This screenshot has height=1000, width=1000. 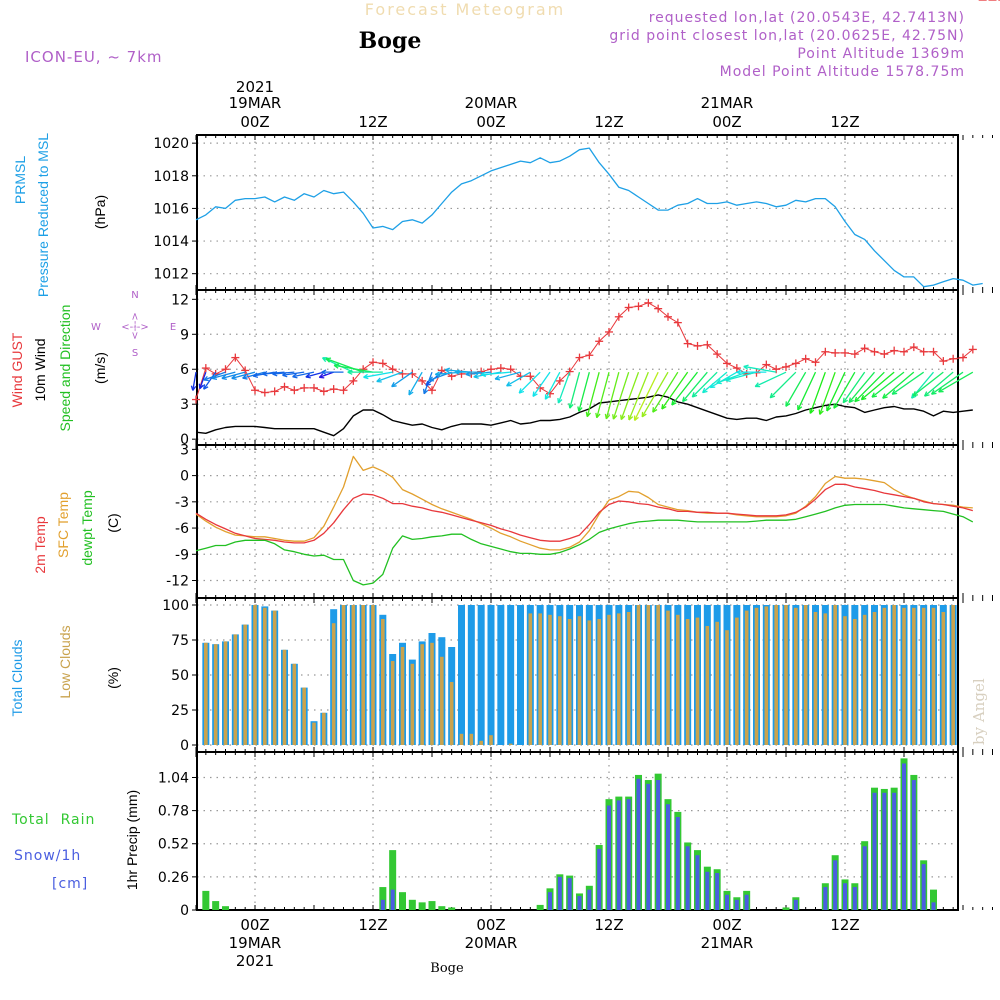 What do you see at coordinates (173, 778) in the screenshot?
I see `y-tick-label: 1.04` at bounding box center [173, 778].